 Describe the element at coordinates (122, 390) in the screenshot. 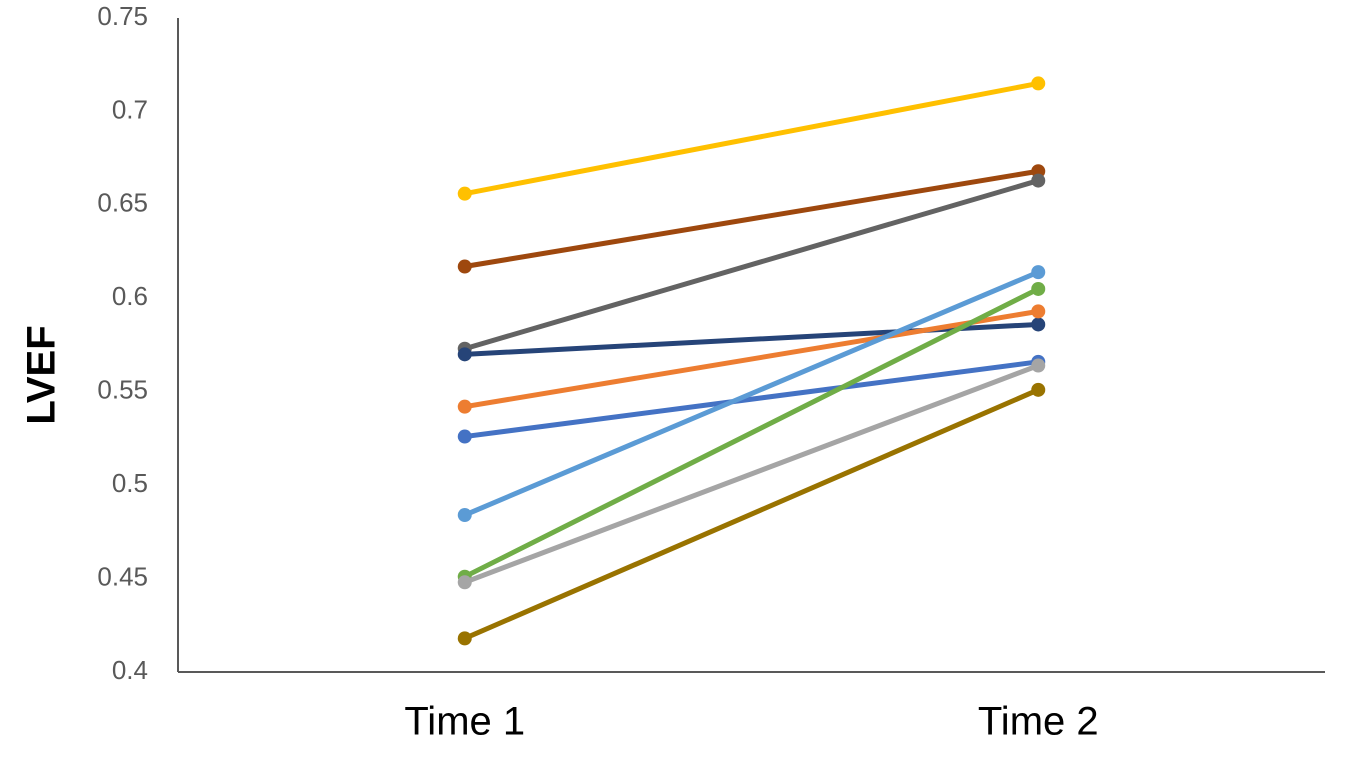

I see `y-tick-label: 0.55` at that location.